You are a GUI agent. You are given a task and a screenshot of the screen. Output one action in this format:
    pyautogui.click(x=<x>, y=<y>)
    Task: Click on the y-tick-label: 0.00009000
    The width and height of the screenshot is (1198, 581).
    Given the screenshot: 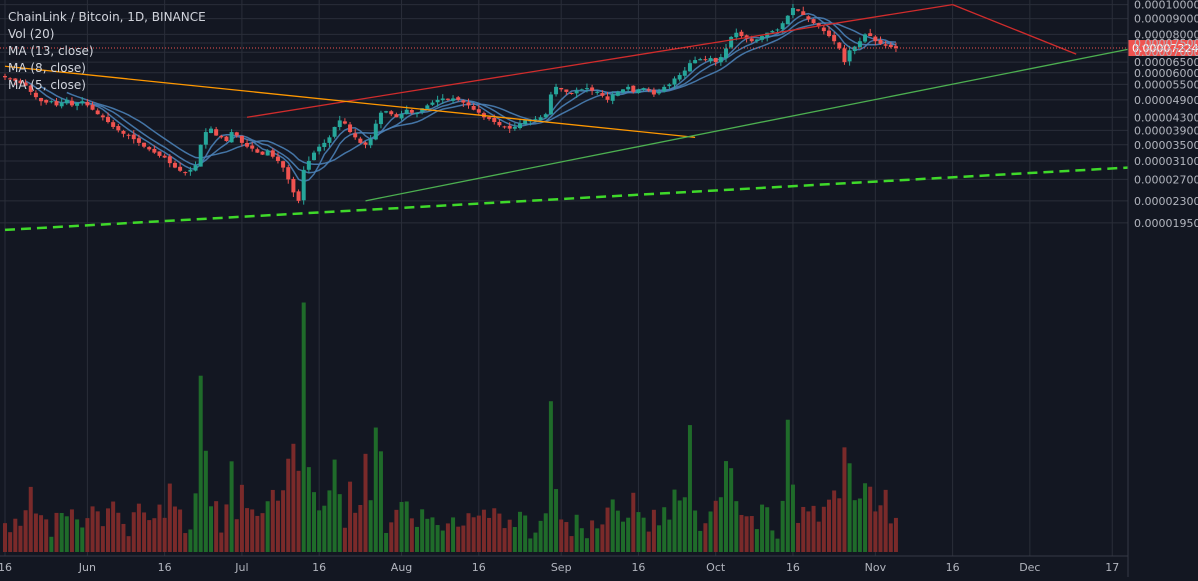 What is the action you would take?
    pyautogui.click(x=1166, y=19)
    